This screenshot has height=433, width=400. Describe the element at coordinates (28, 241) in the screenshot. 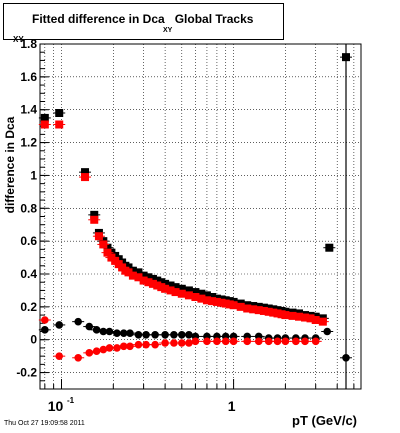

I see `y-tick-label: 0.6` at that location.